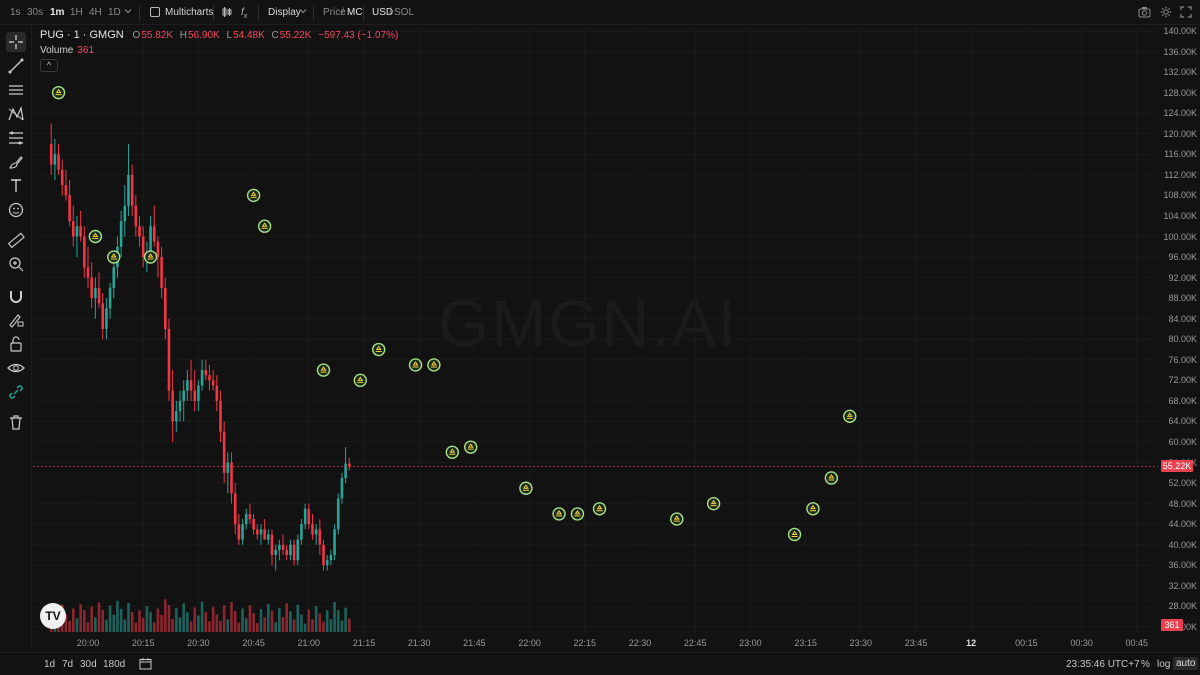  Describe the element at coordinates (1186, 663) in the screenshot. I see `auto-toggle: auto` at that location.